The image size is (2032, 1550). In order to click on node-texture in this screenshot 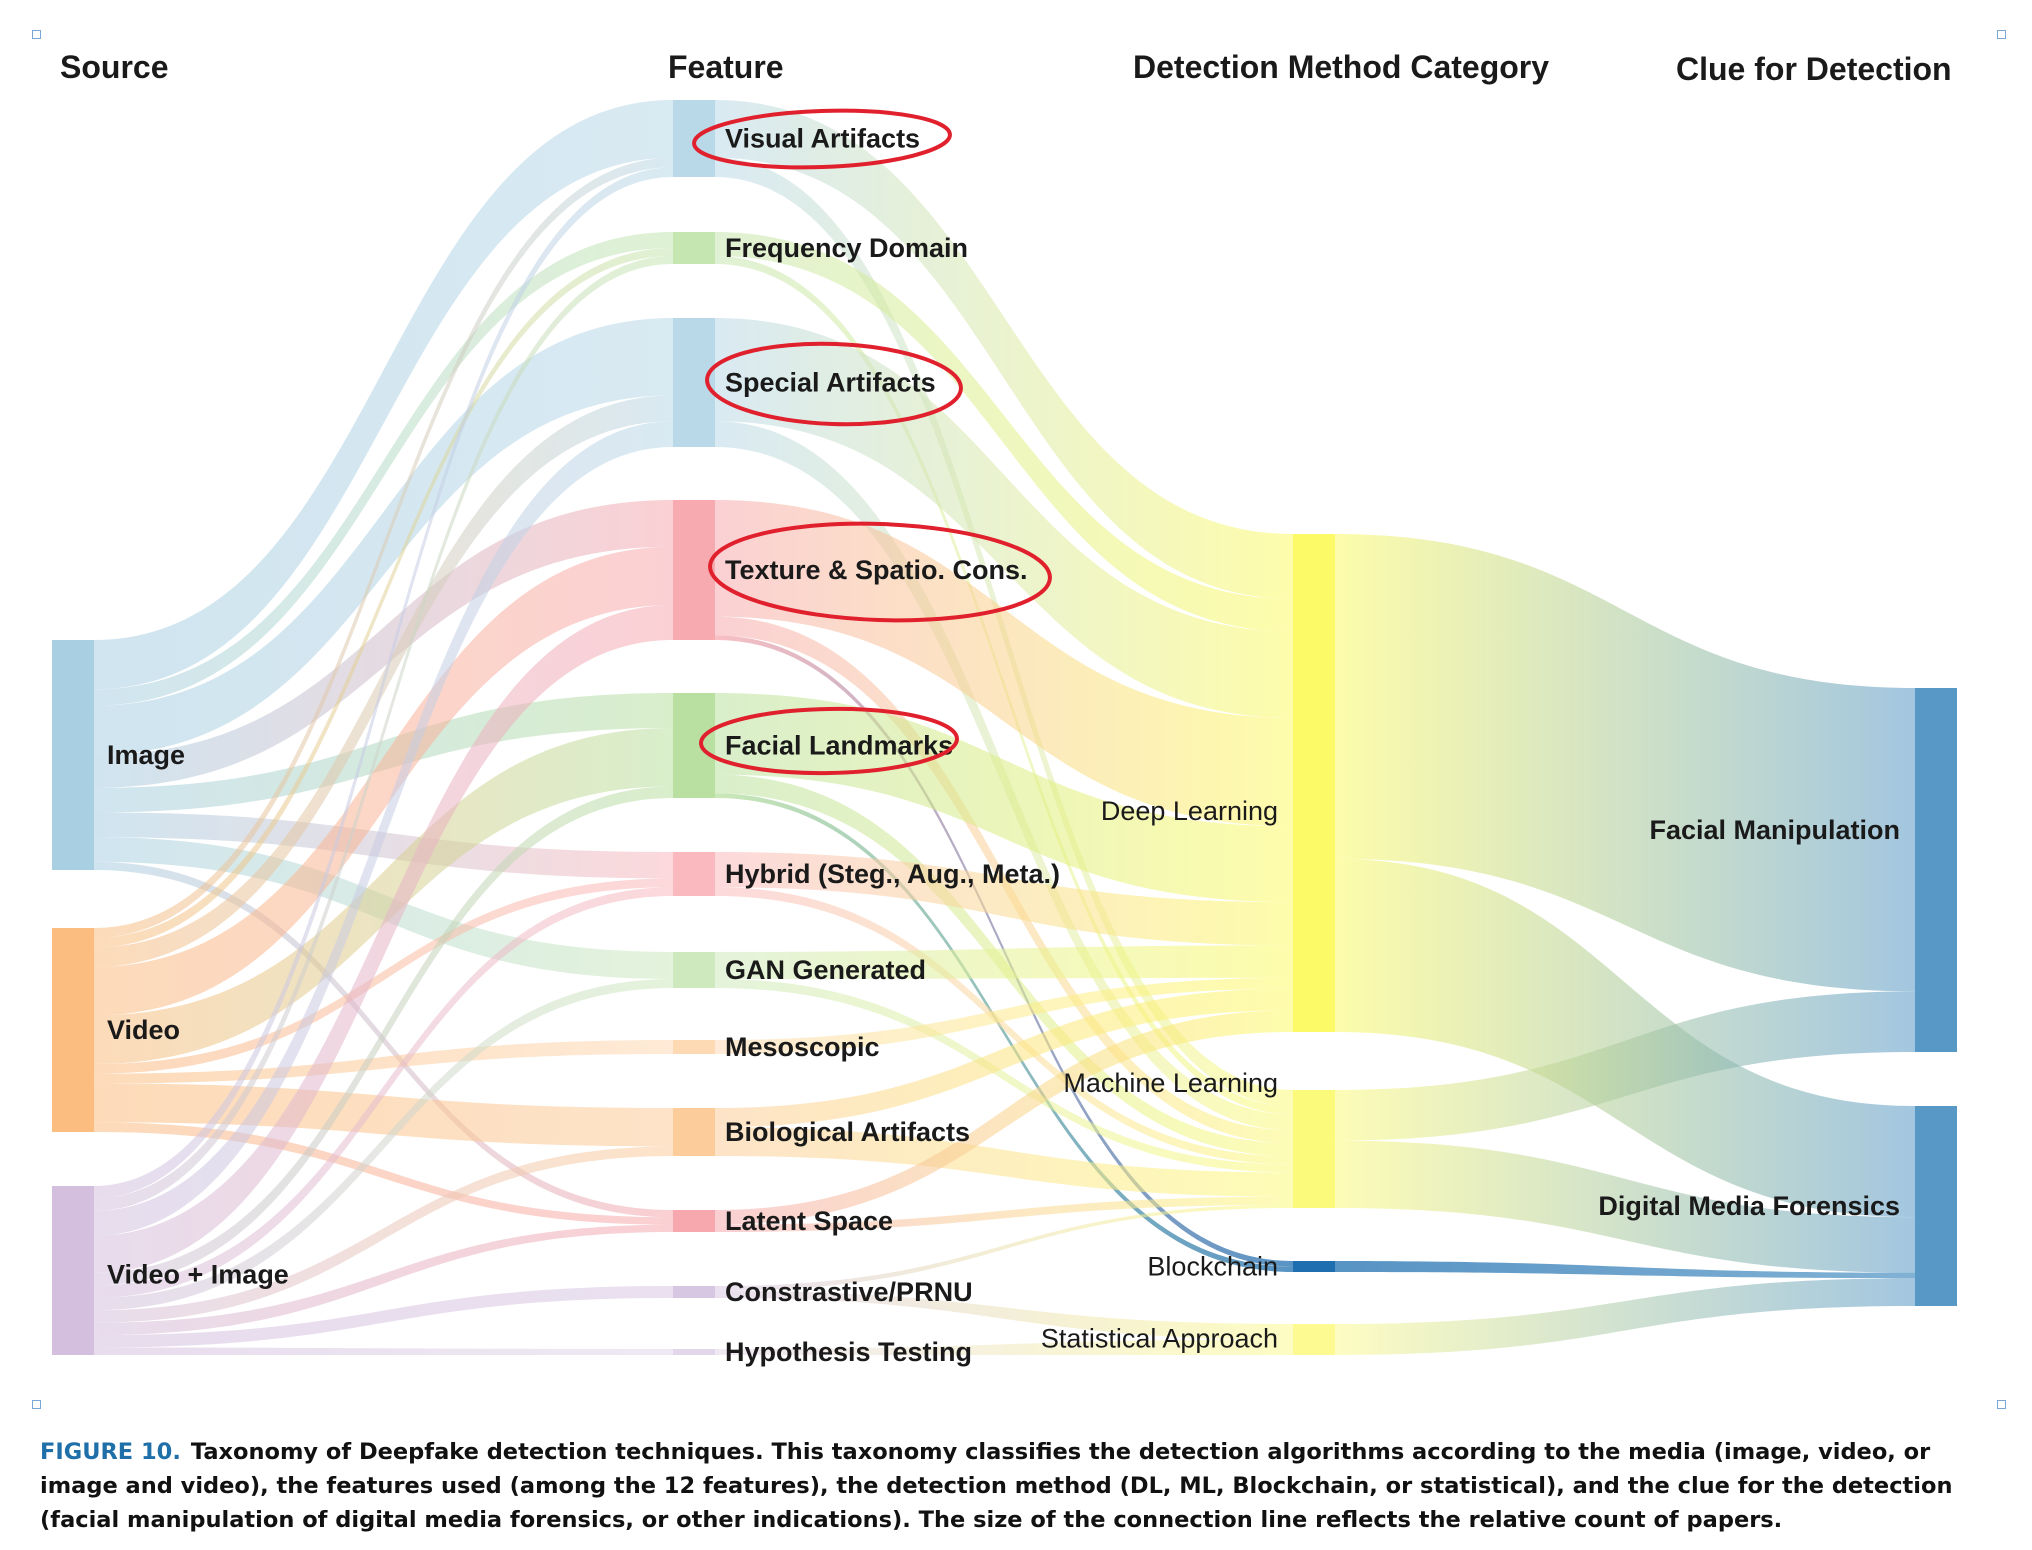, I will do `click(694, 570)`.